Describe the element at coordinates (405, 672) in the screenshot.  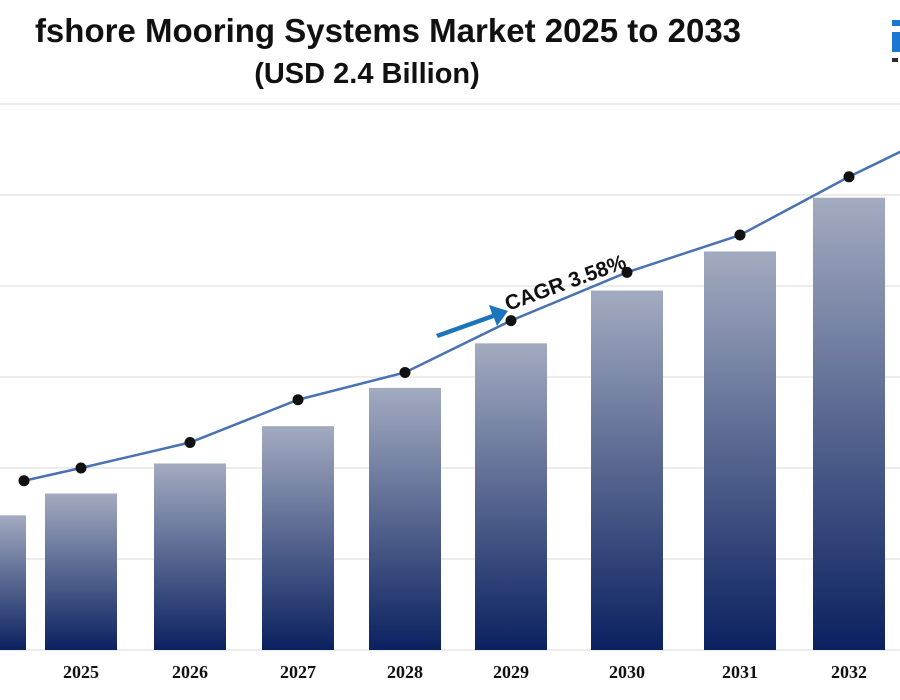
I see `x-tick-label: 2028` at that location.